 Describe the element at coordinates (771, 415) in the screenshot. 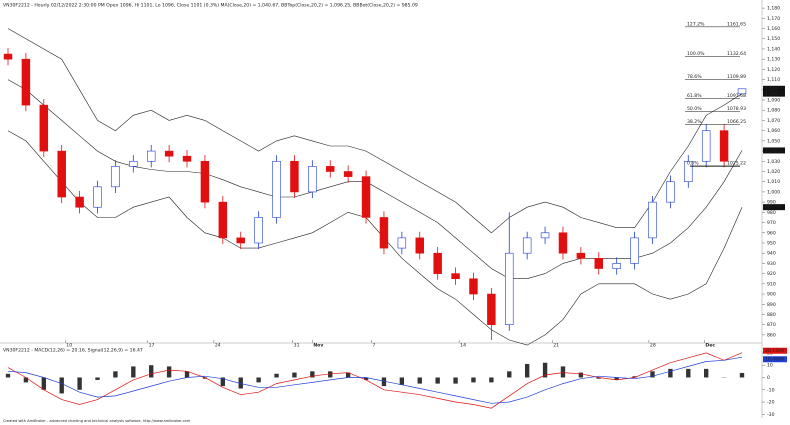

I see `y-tick-label: -30` at that location.